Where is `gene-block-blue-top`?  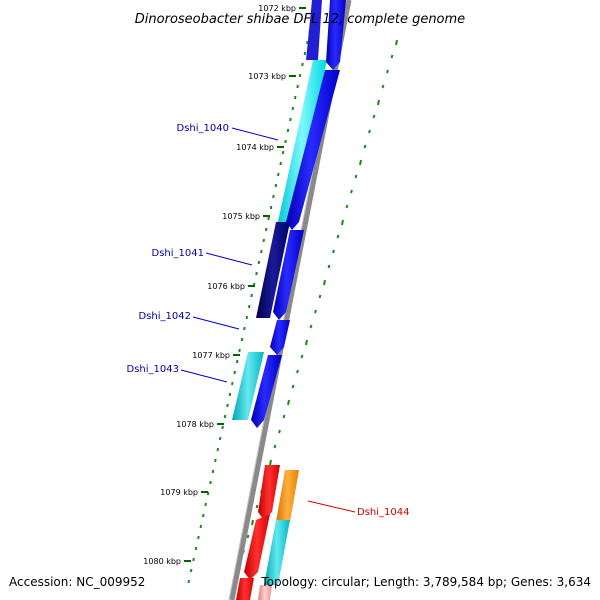 gene-block-blue-top is located at coordinates (314, 30).